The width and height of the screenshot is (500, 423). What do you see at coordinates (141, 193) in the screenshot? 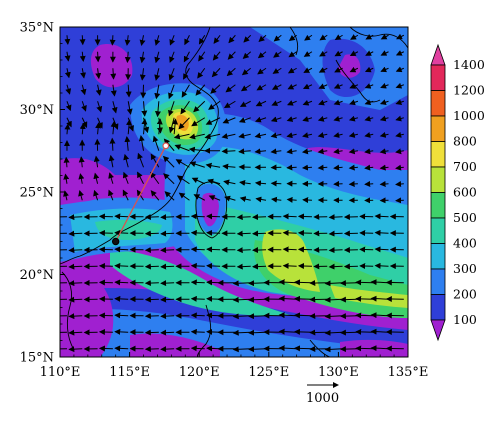
I see `track-line` at bounding box center [141, 193].